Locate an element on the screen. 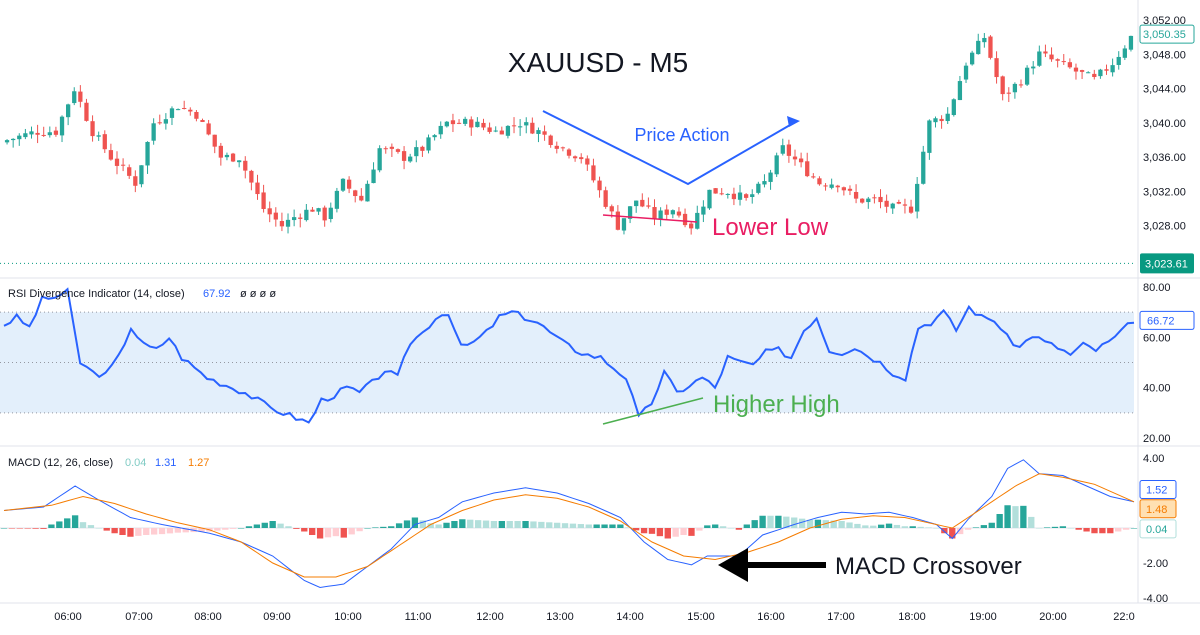 Image resolution: width=1200 pixels, height=635 pixels. macd-legend: MACD (12, 26, close) 0.04 1.31 1.27 is located at coordinates (108, 463).